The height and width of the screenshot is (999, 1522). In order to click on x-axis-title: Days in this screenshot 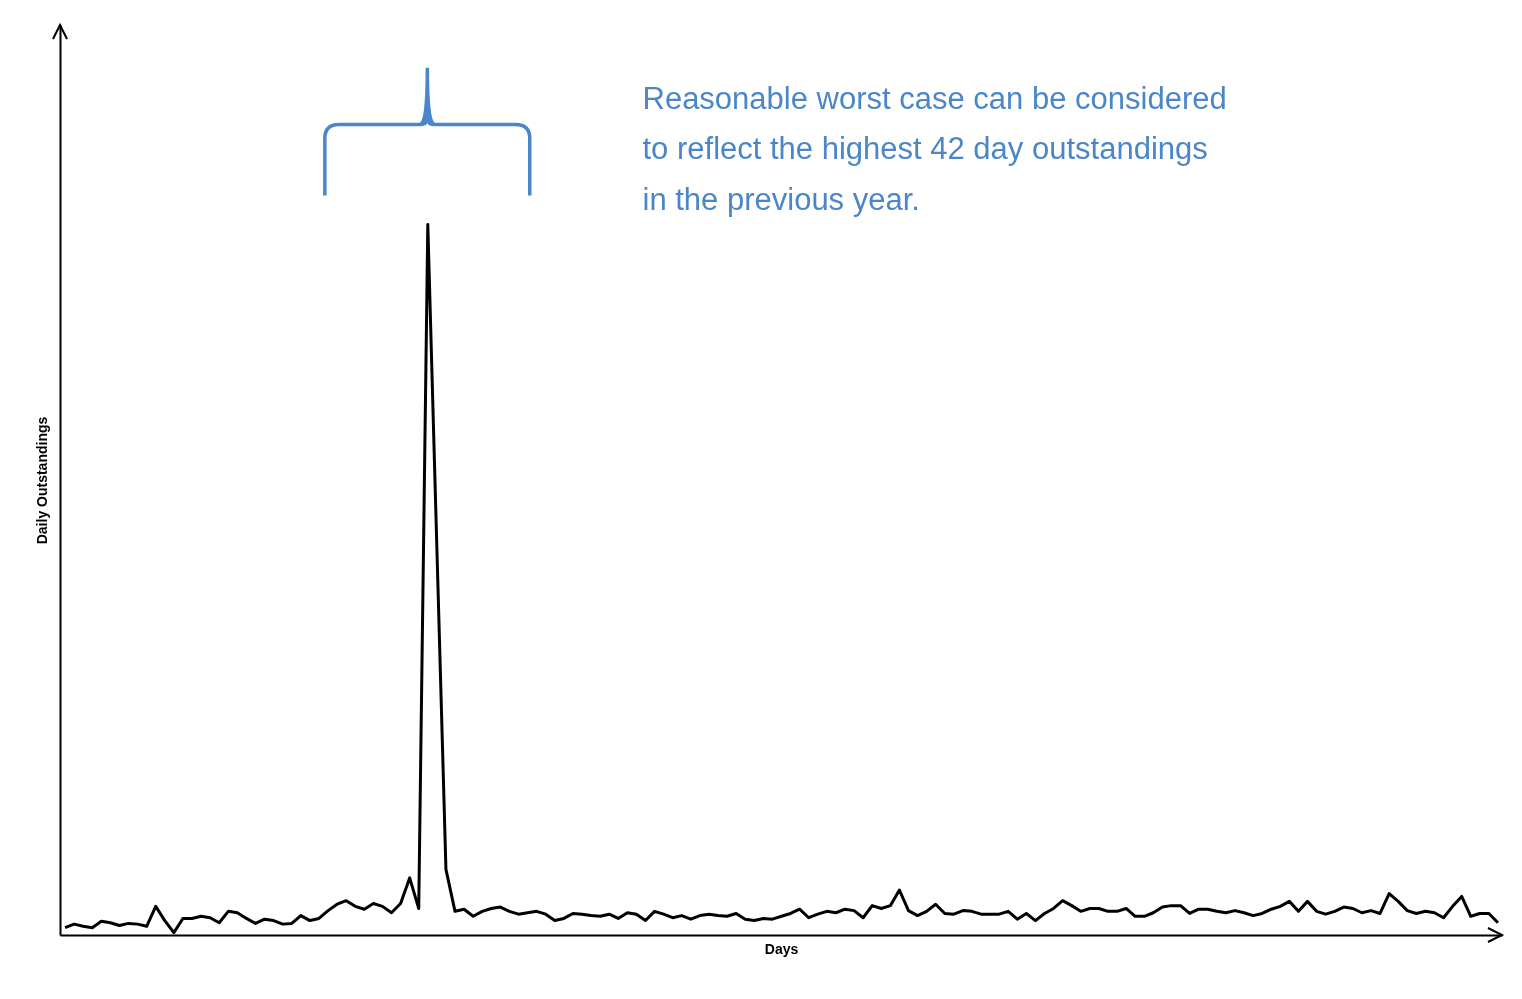, I will do `click(781, 948)`.